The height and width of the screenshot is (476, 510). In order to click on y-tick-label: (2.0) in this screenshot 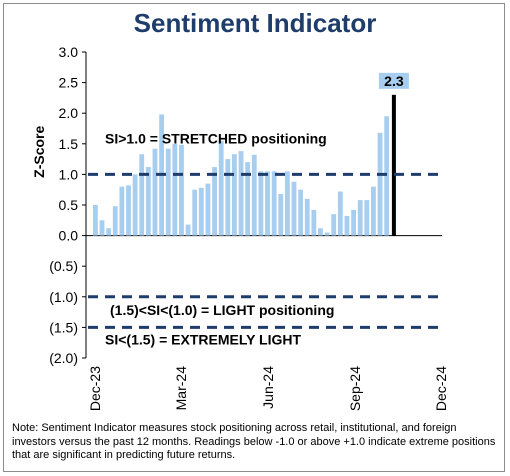, I will do `click(63, 358)`.